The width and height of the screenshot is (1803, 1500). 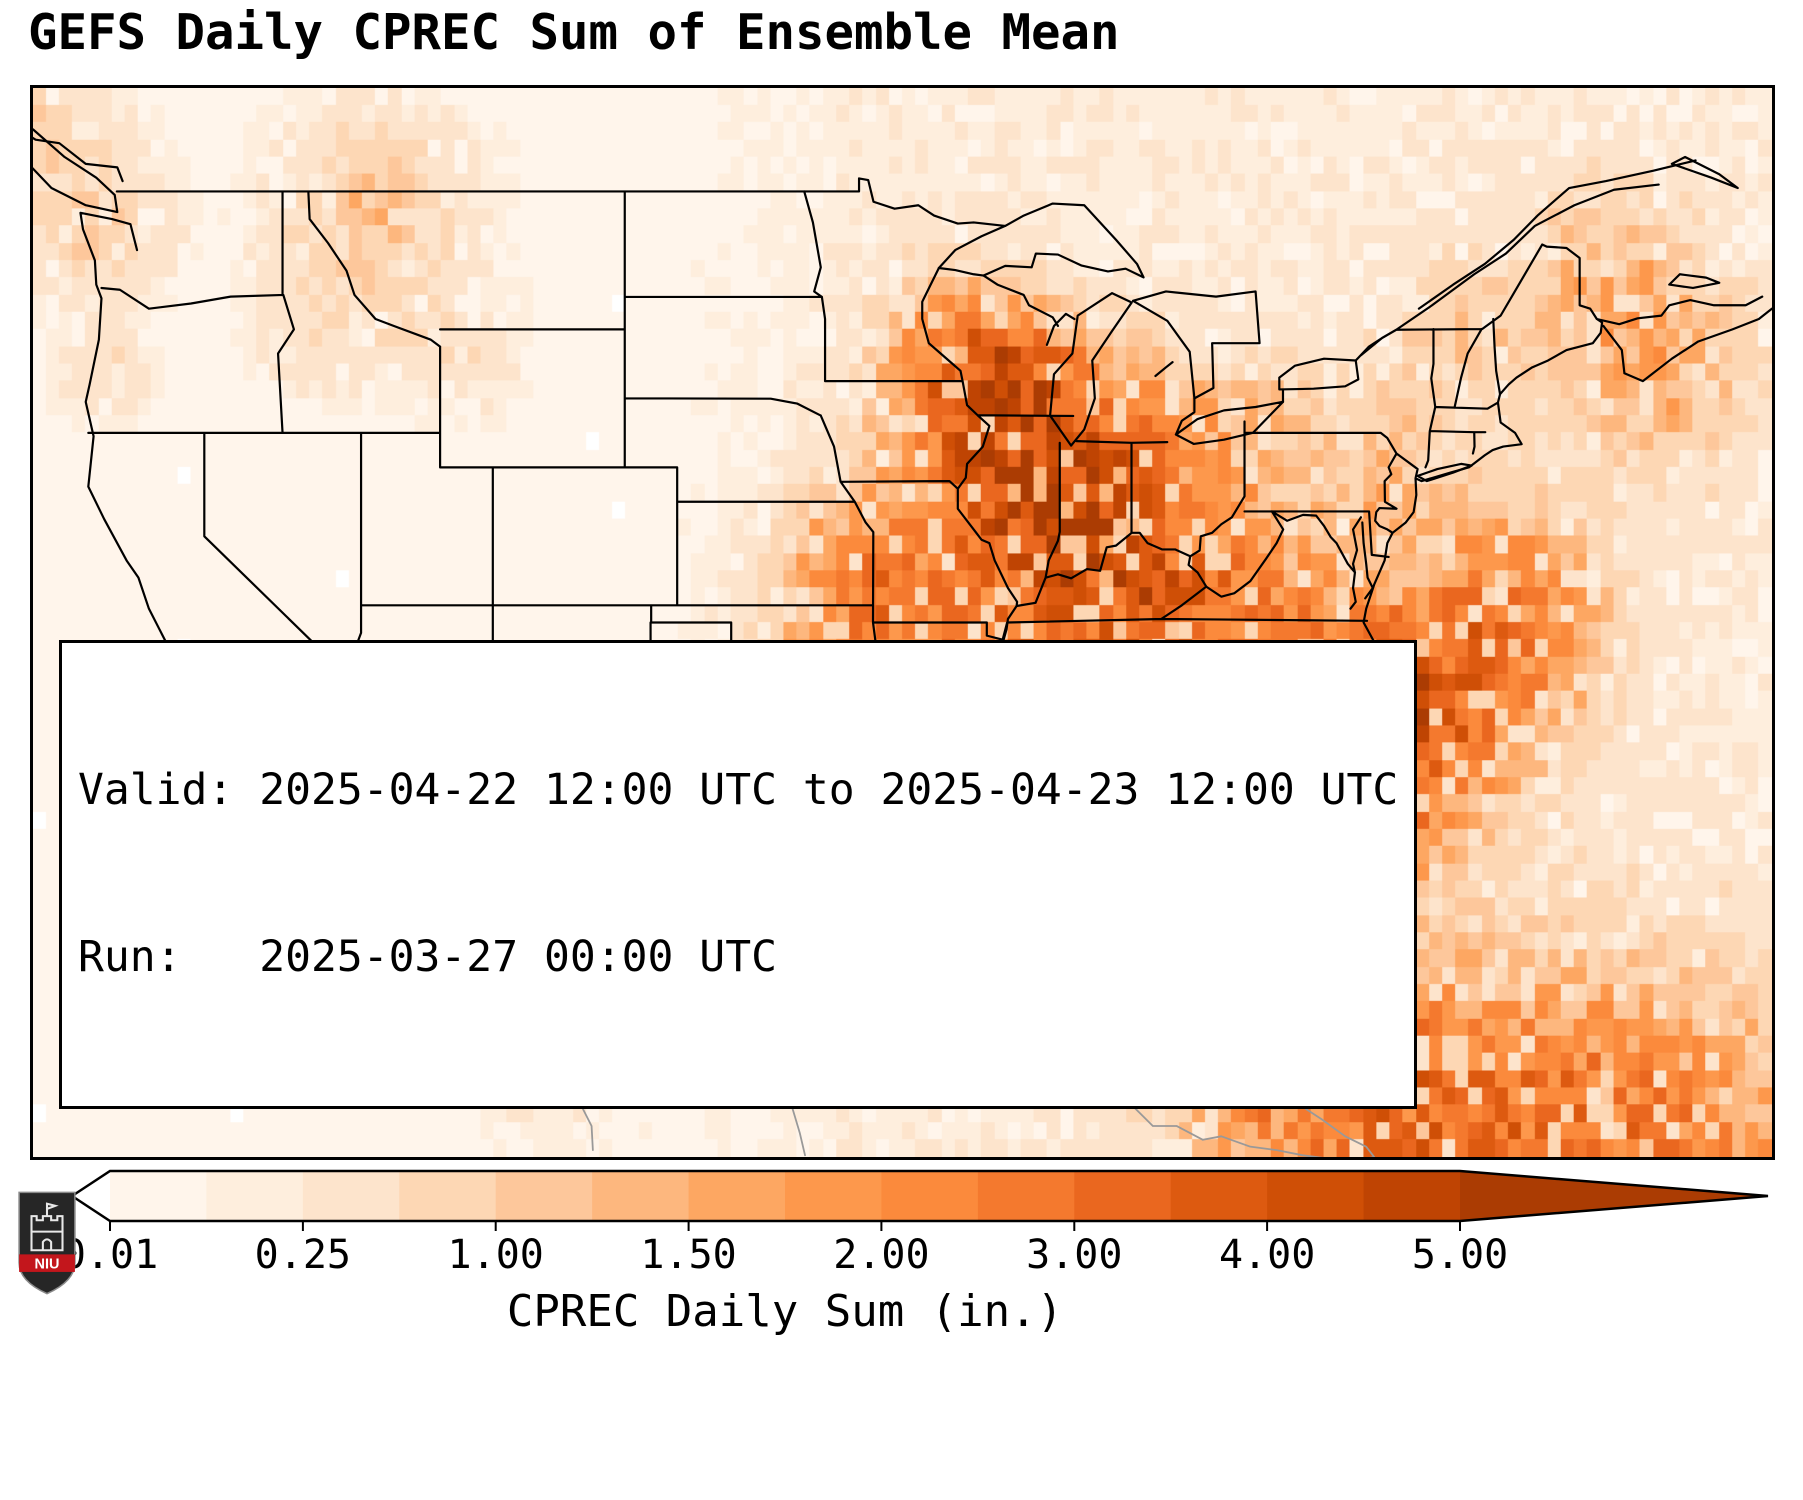 I want to click on niu-banner, so click(x=47, y=1263).